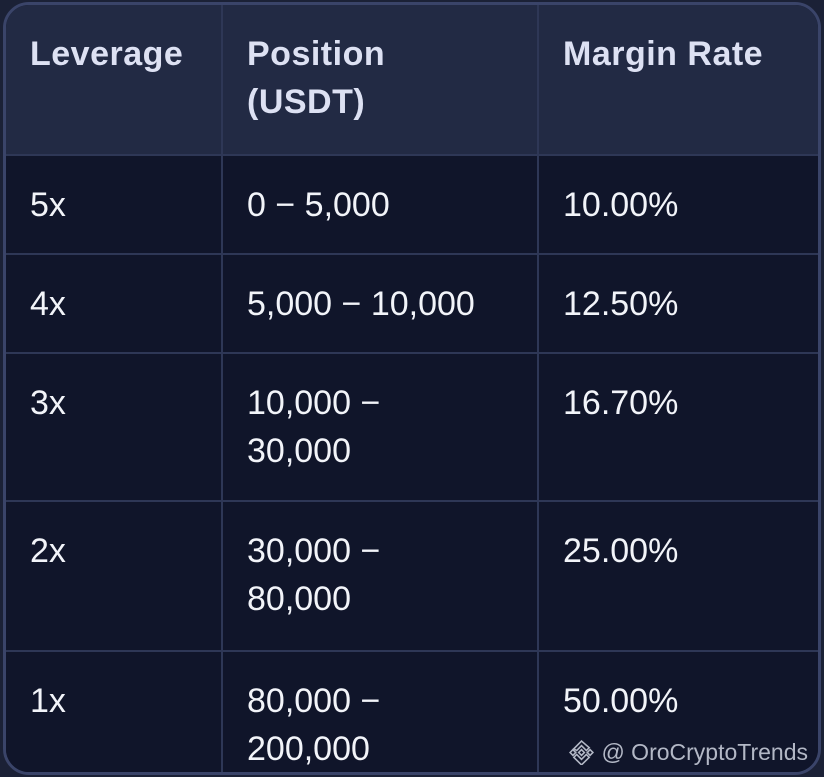 This screenshot has width=824, height=777. I want to click on leverage-cell: 1x, so click(114, 711).